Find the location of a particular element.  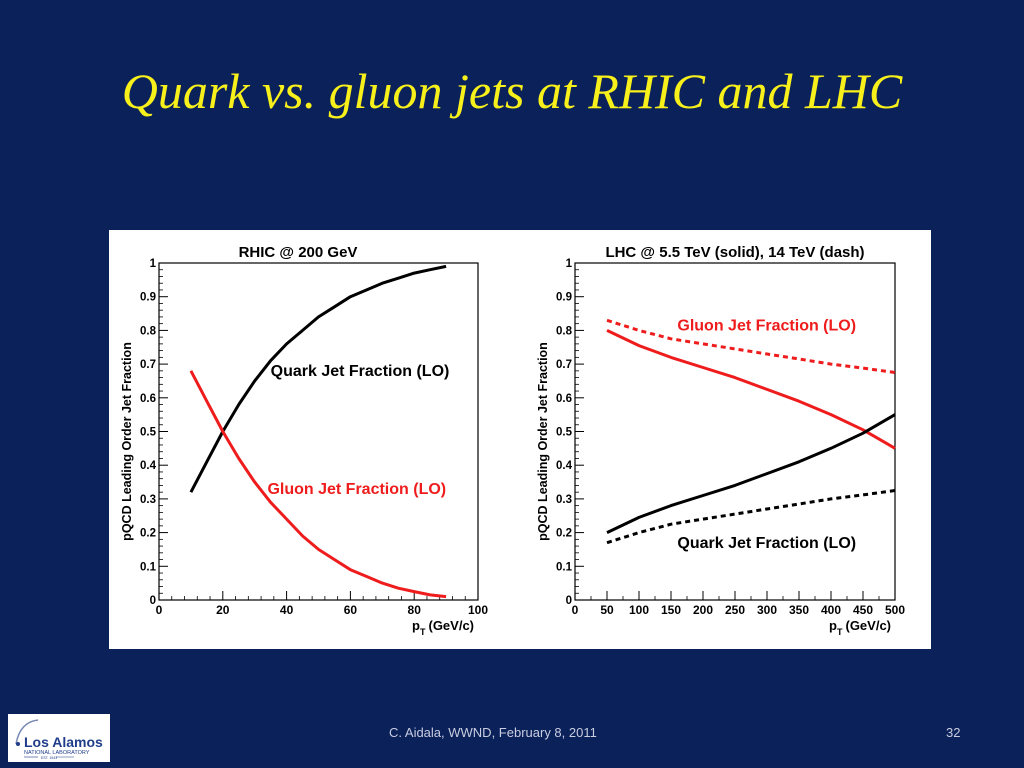

x-tick-label: 20 is located at coordinates (223, 610).